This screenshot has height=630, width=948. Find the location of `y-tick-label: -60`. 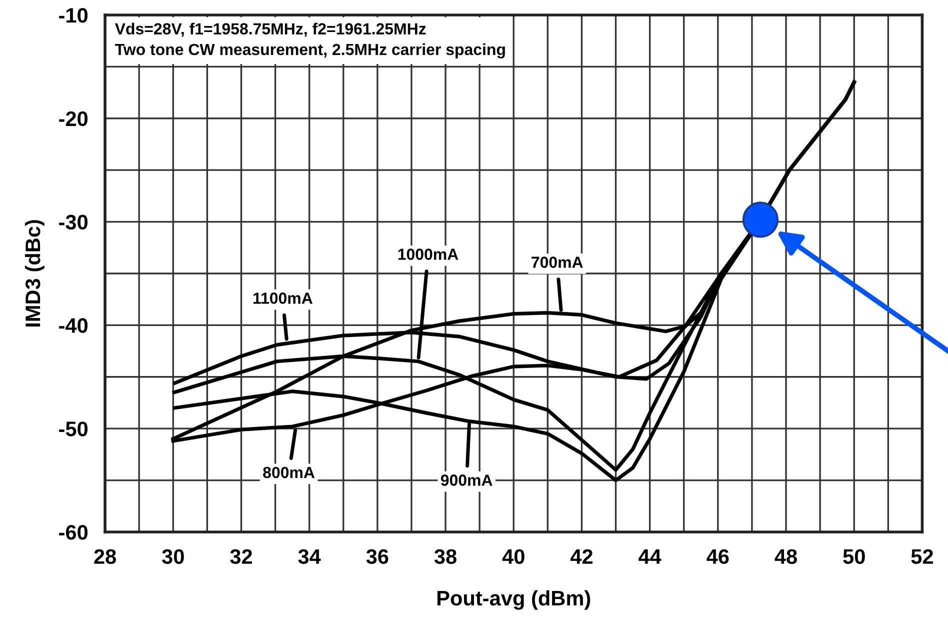

y-tick-label: -60 is located at coordinates (73, 532).